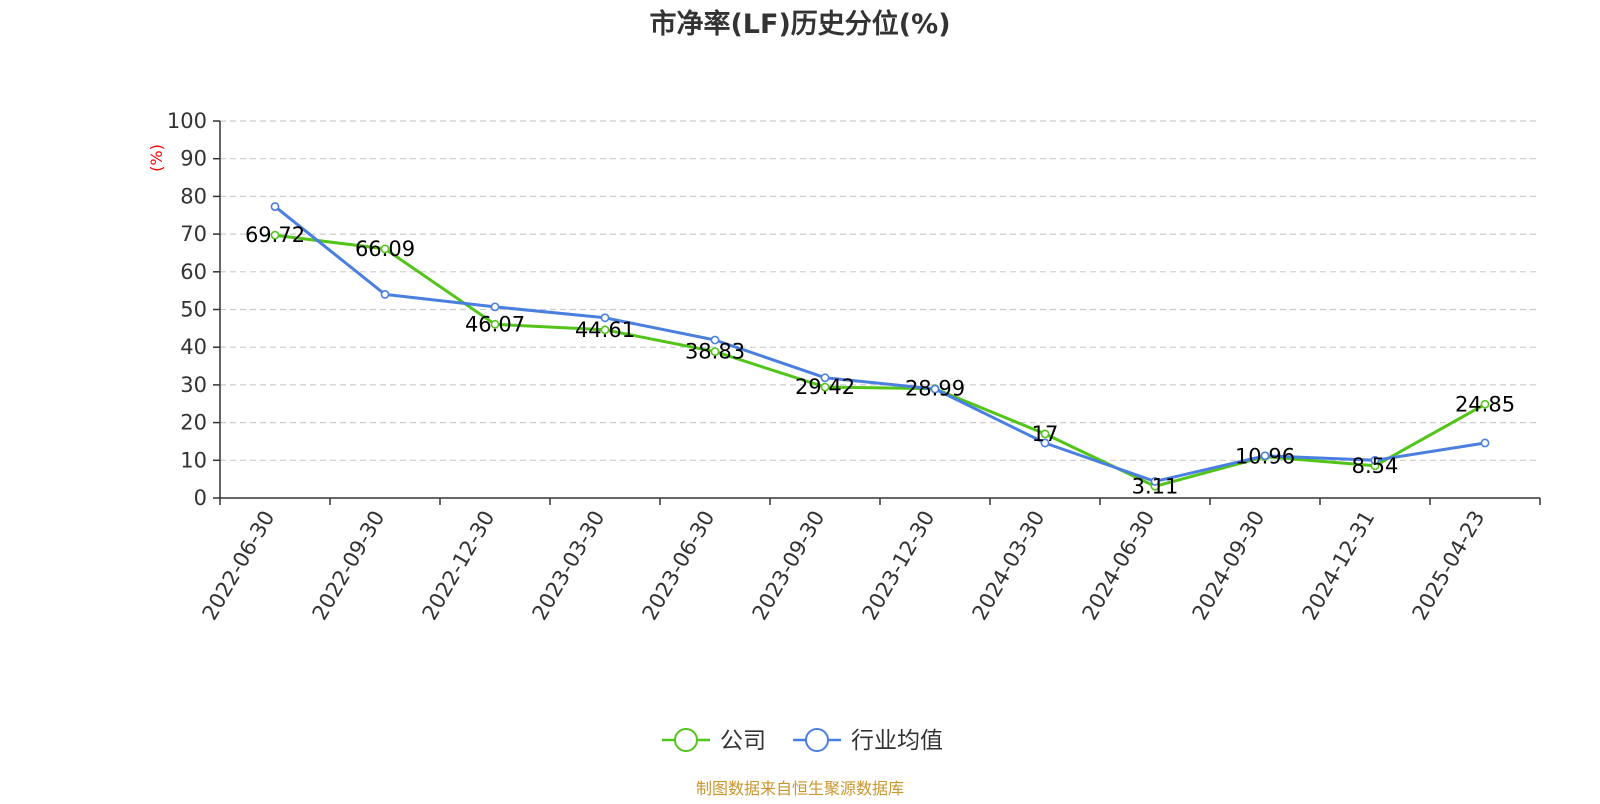 Image resolution: width=1600 pixels, height=804 pixels. I want to click on y-axis-title: (%), so click(156, 158).